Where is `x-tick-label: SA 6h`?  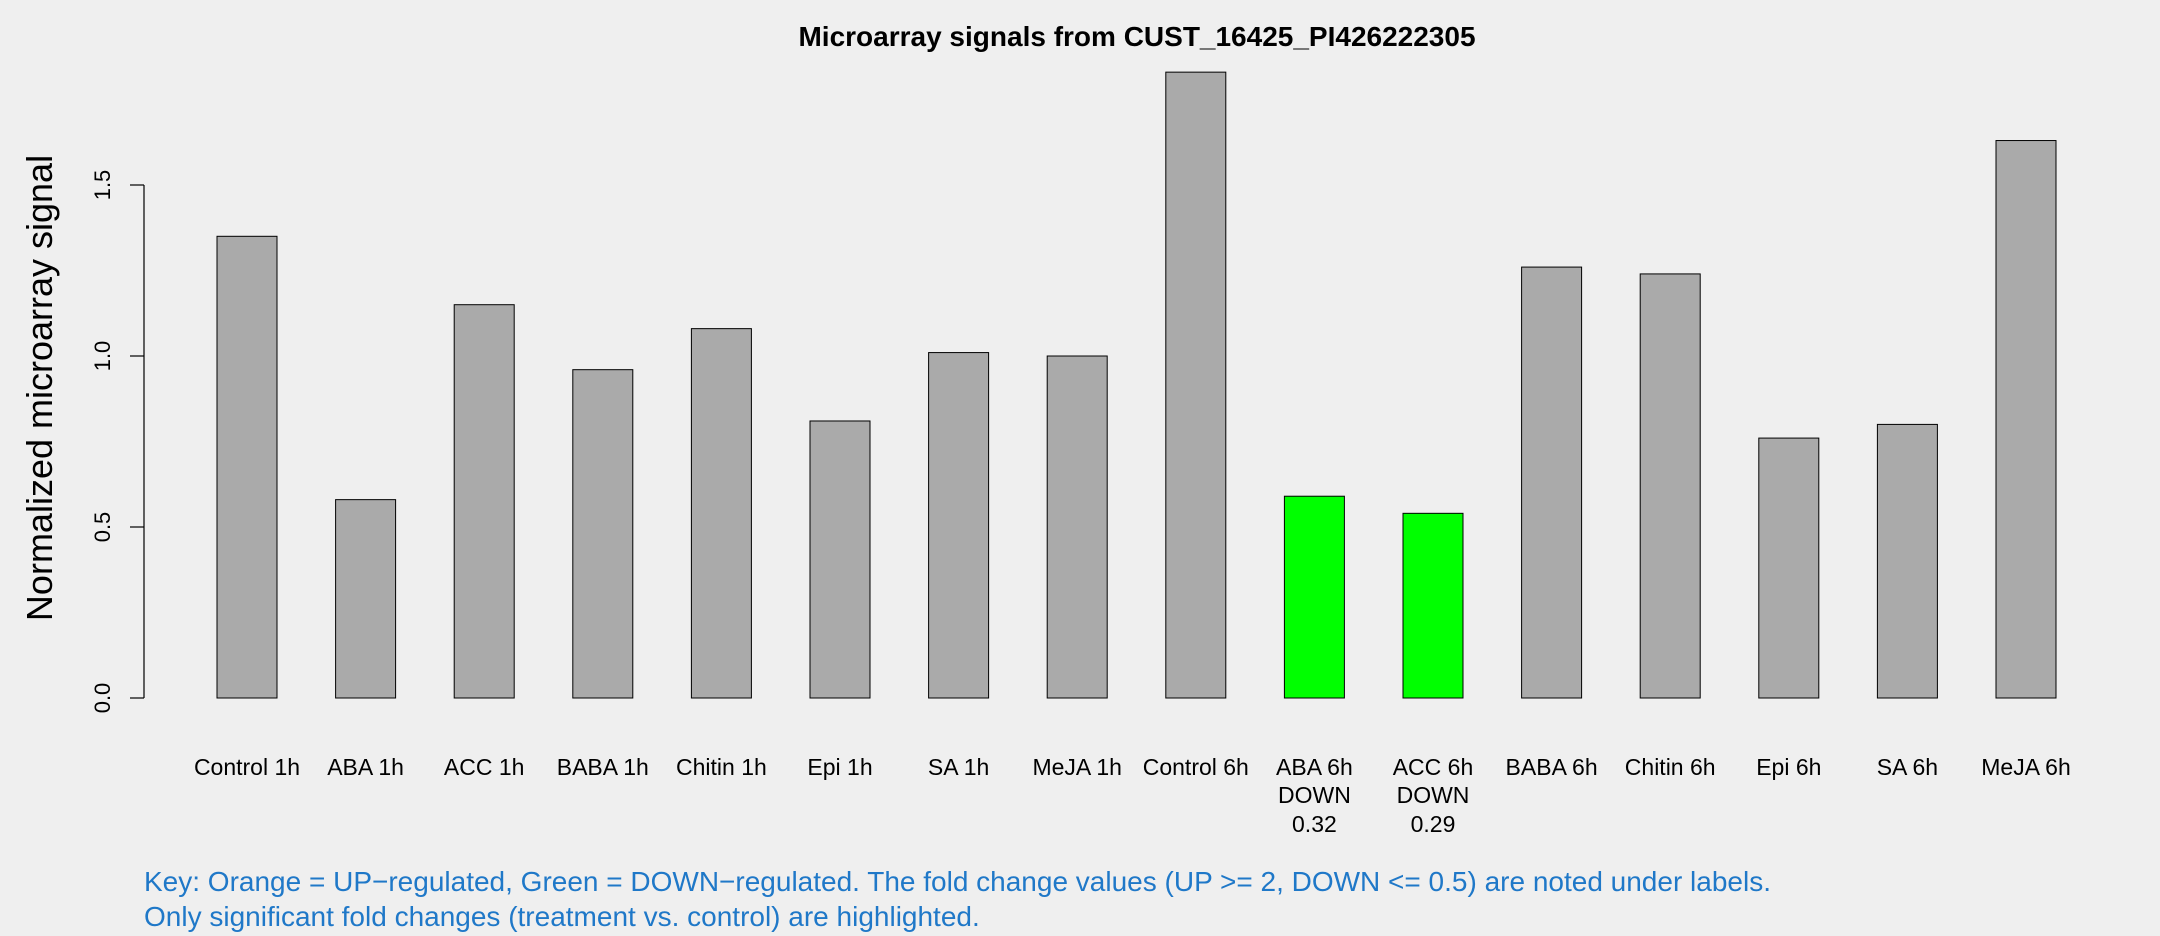
x-tick-label: SA 6h is located at coordinates (1907, 767).